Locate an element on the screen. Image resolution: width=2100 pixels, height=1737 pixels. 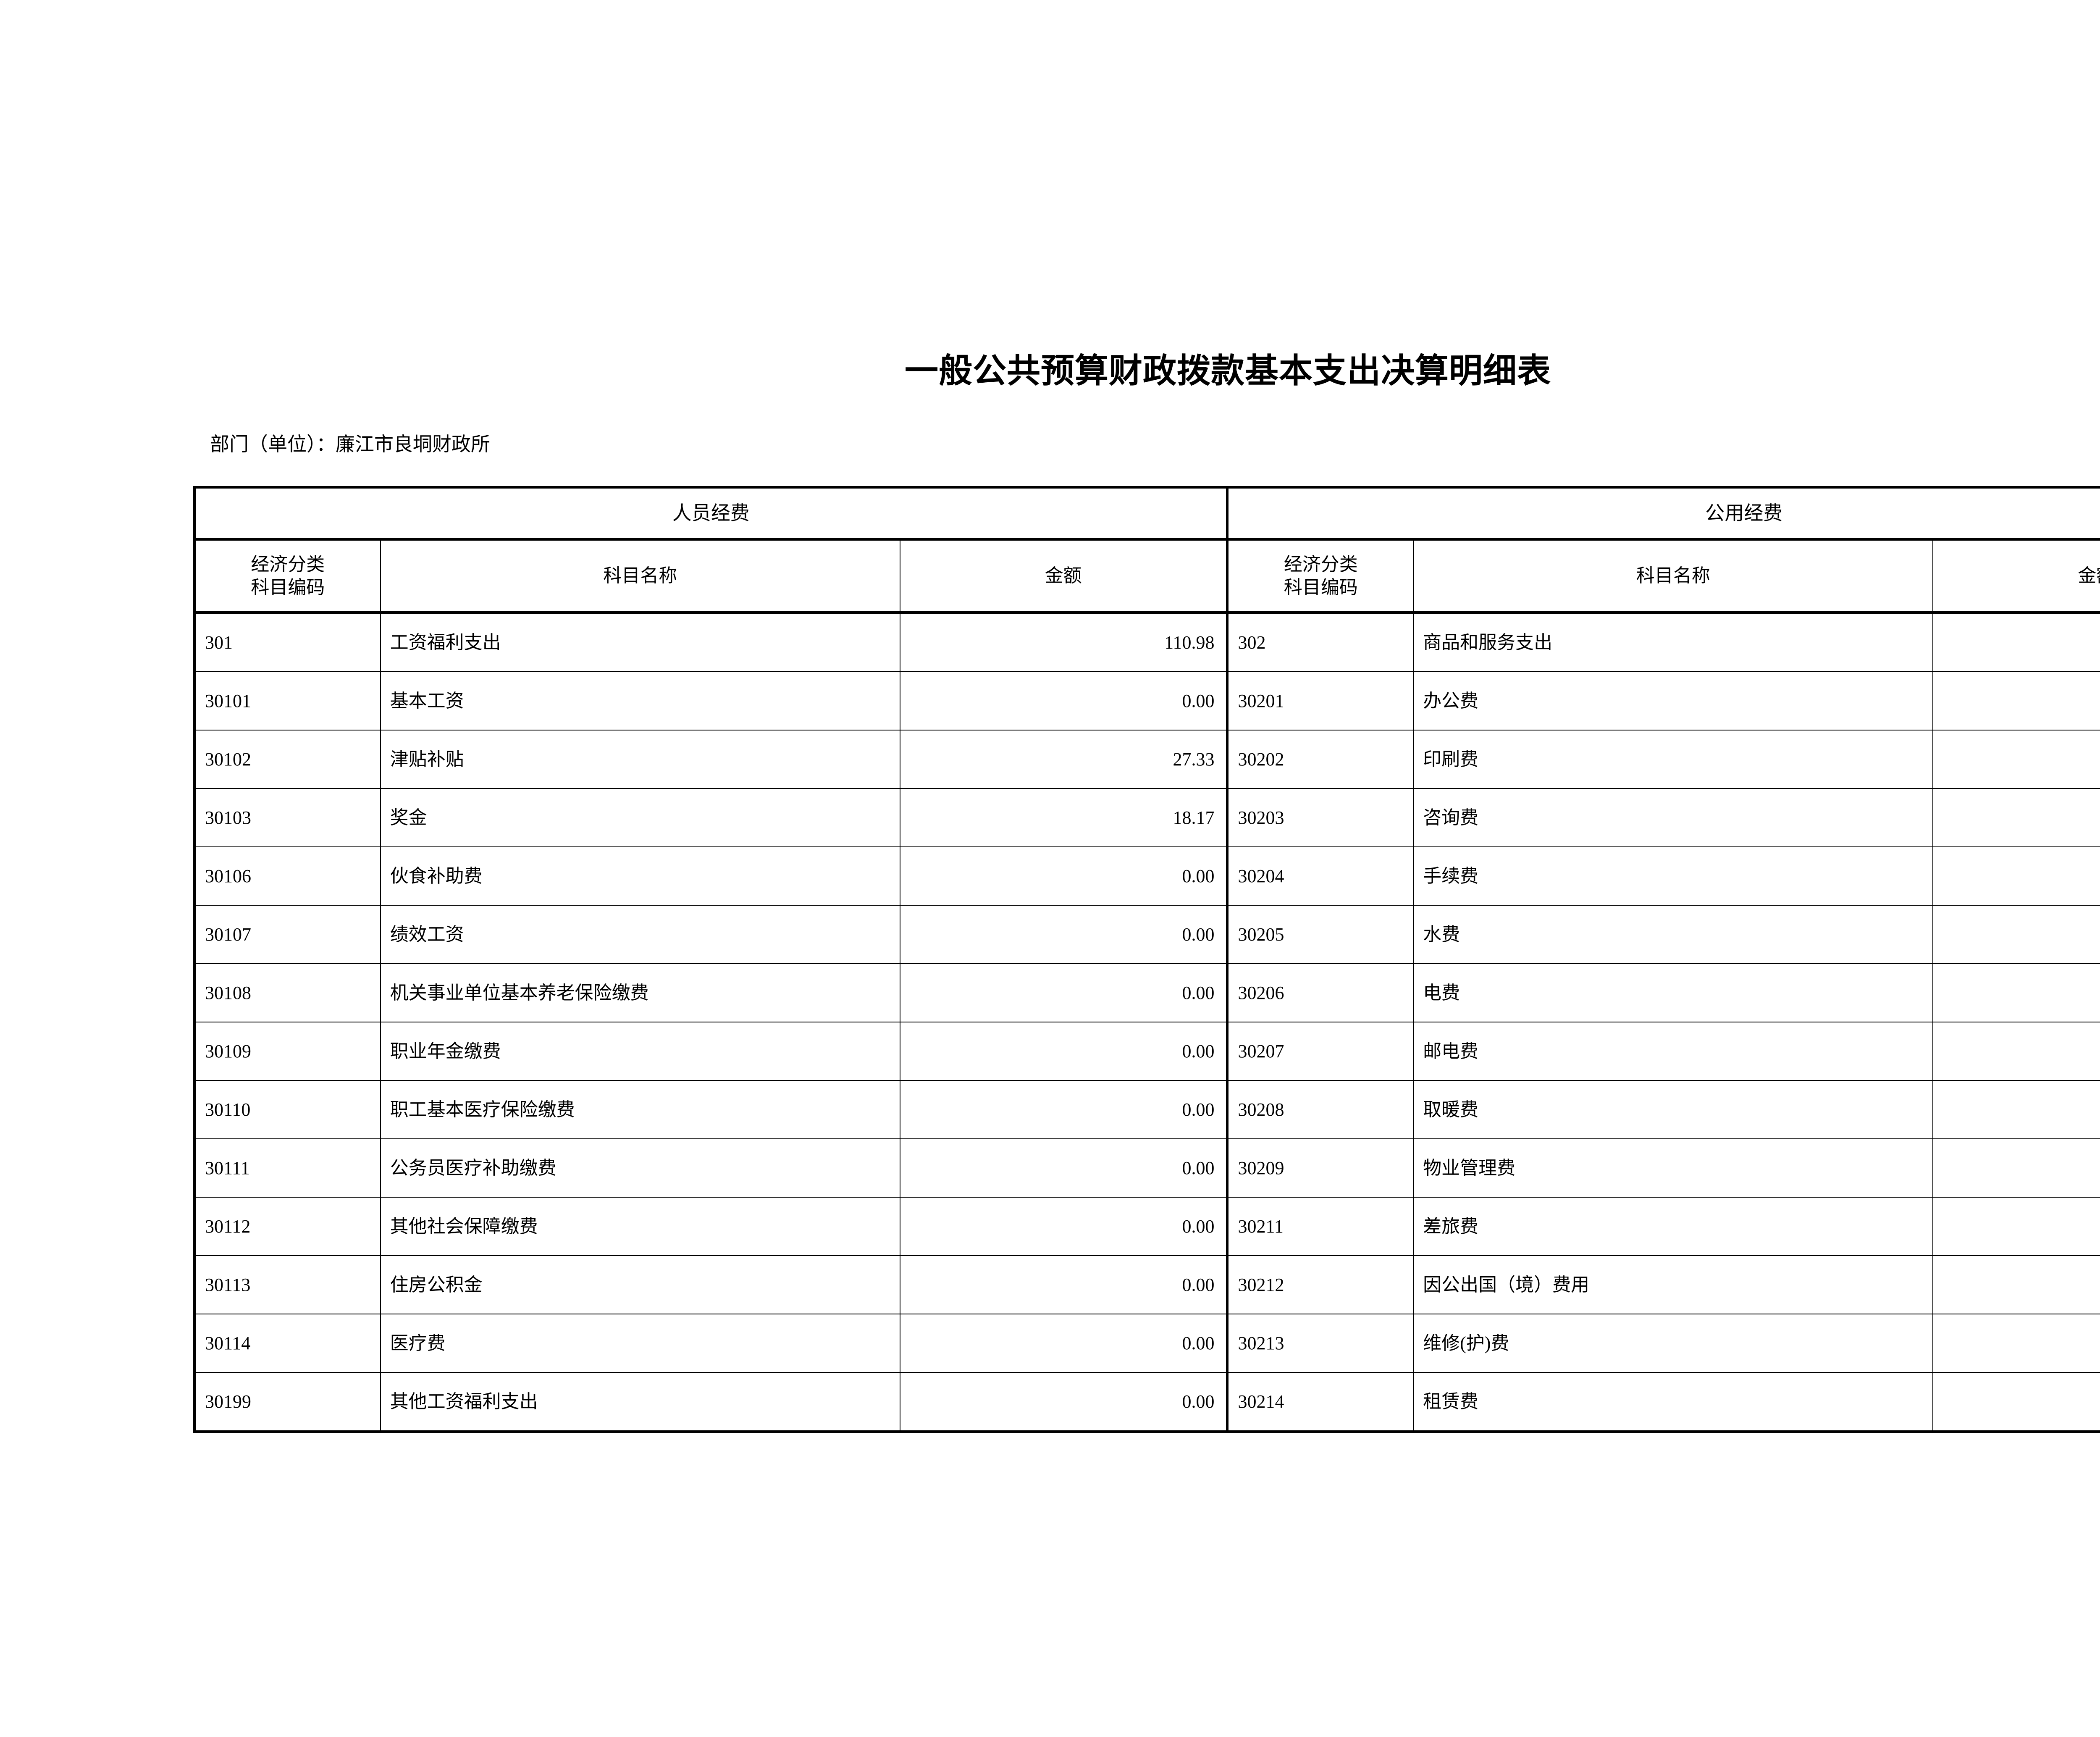
cell-code-personnel: 30102 is located at coordinates (287, 759).